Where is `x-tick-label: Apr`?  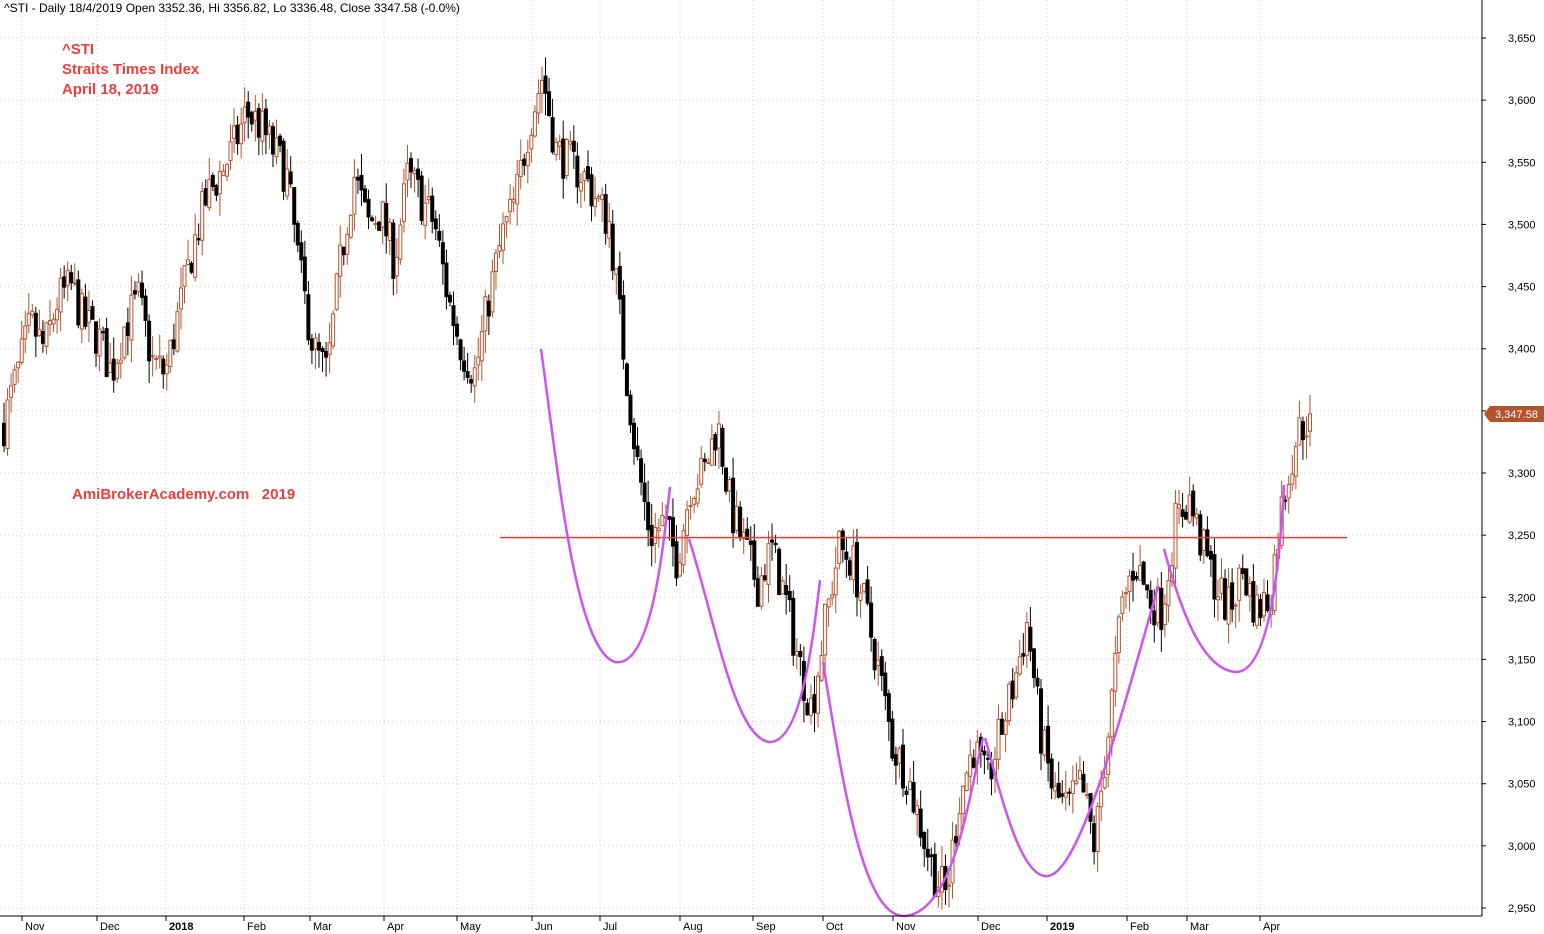
x-tick-label: Apr is located at coordinates (395, 927).